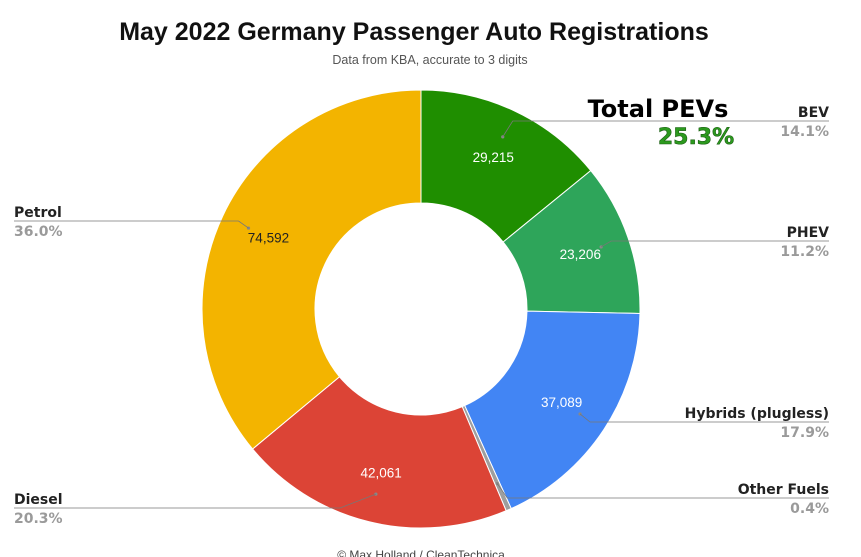 This screenshot has height=557, width=861. Describe the element at coordinates (809, 509) in the screenshot. I see `category-percent-other-fuels: 0.4%` at that location.